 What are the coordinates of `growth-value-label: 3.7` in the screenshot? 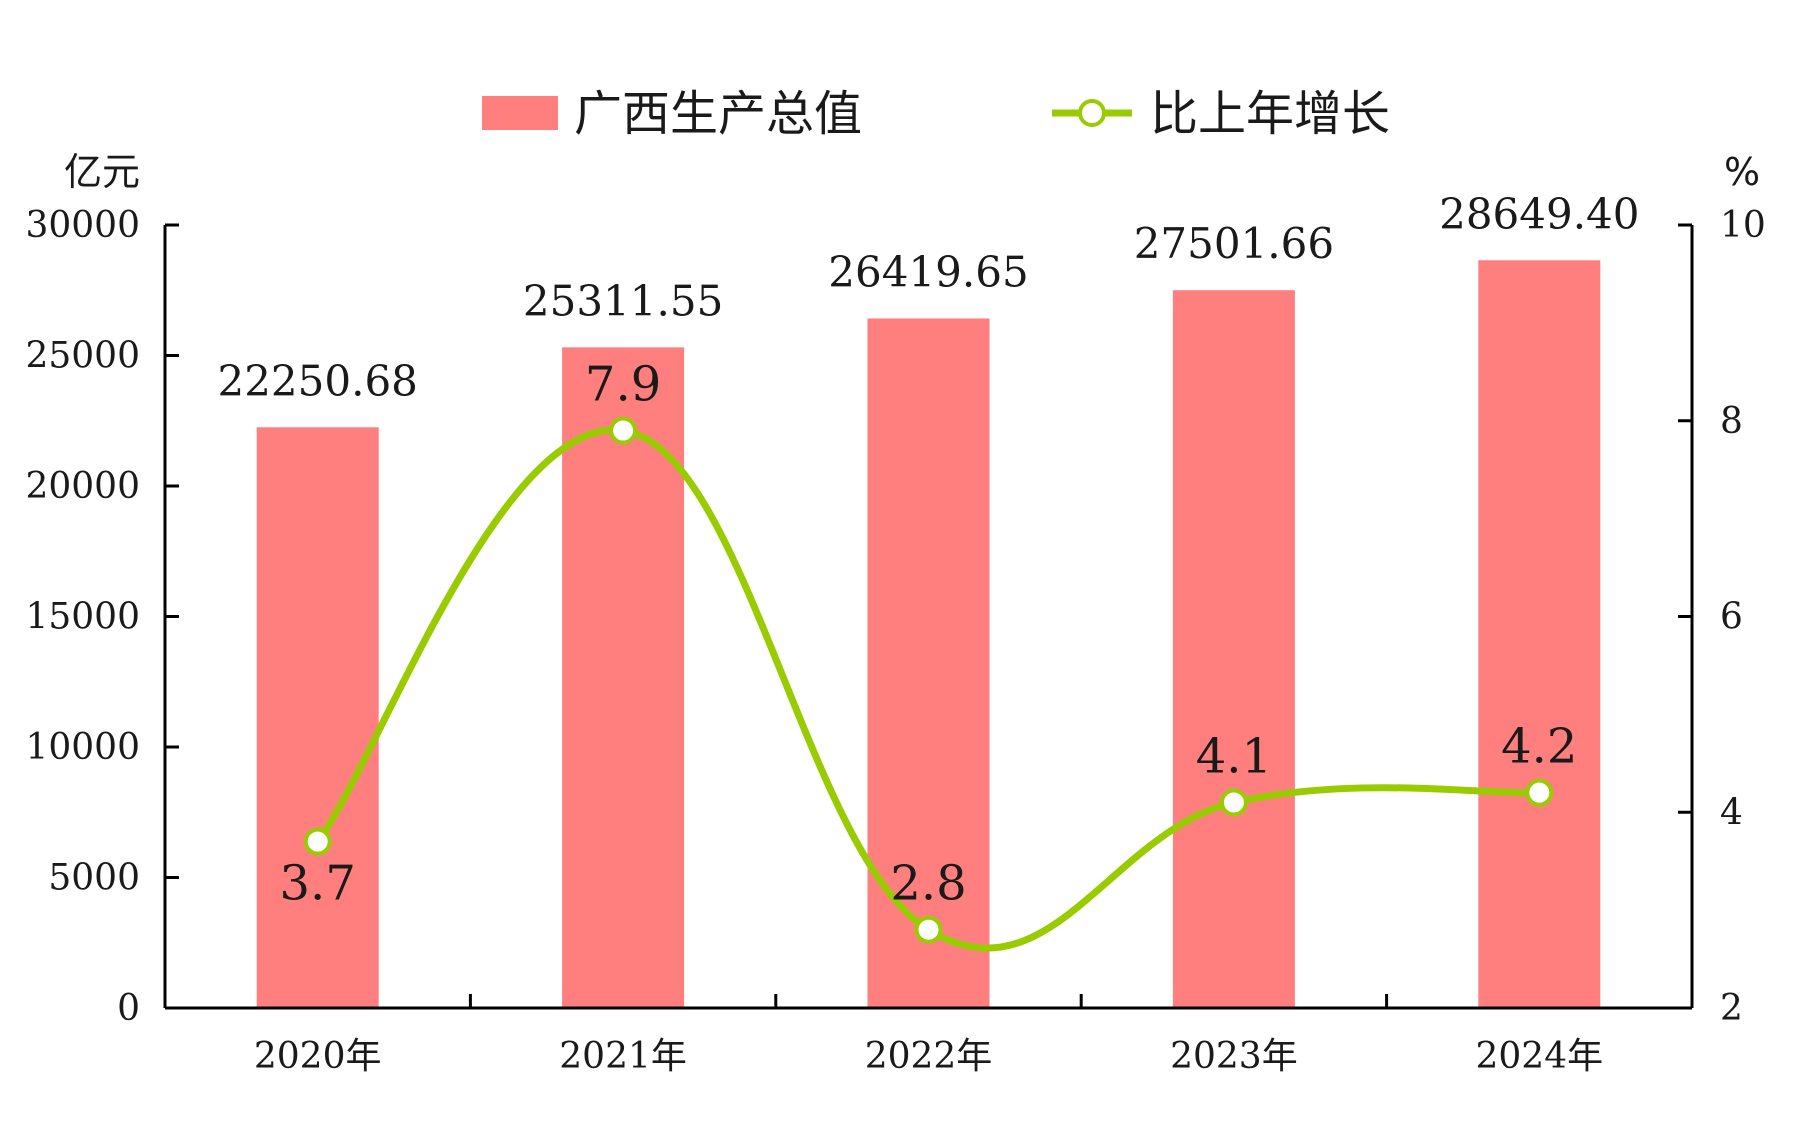 It's located at (318, 884).